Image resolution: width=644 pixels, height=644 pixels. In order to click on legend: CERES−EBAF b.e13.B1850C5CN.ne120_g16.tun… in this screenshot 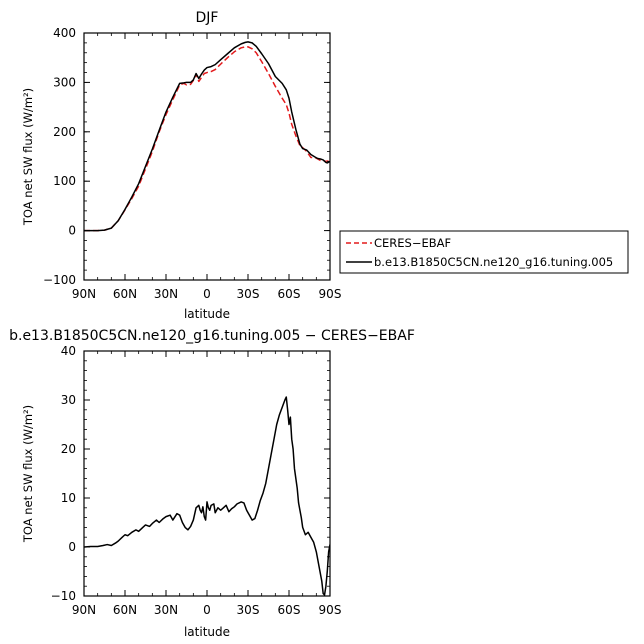, I will do `click(484, 252)`.